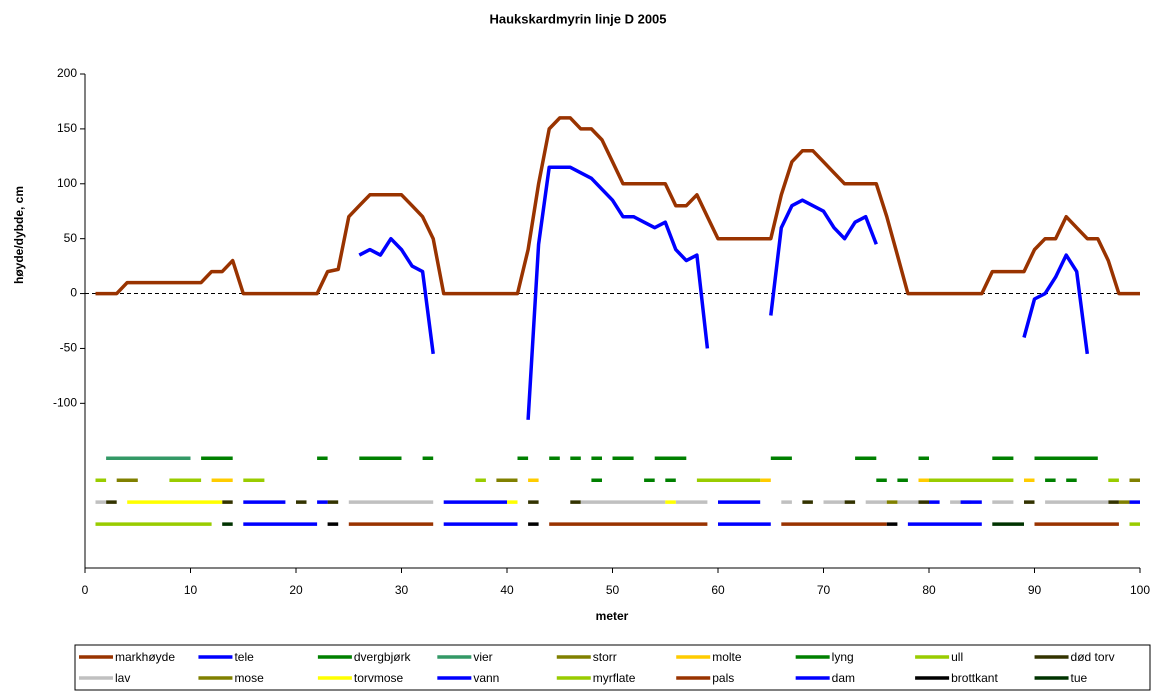  I want to click on legend-label: vann, so click(486, 678).